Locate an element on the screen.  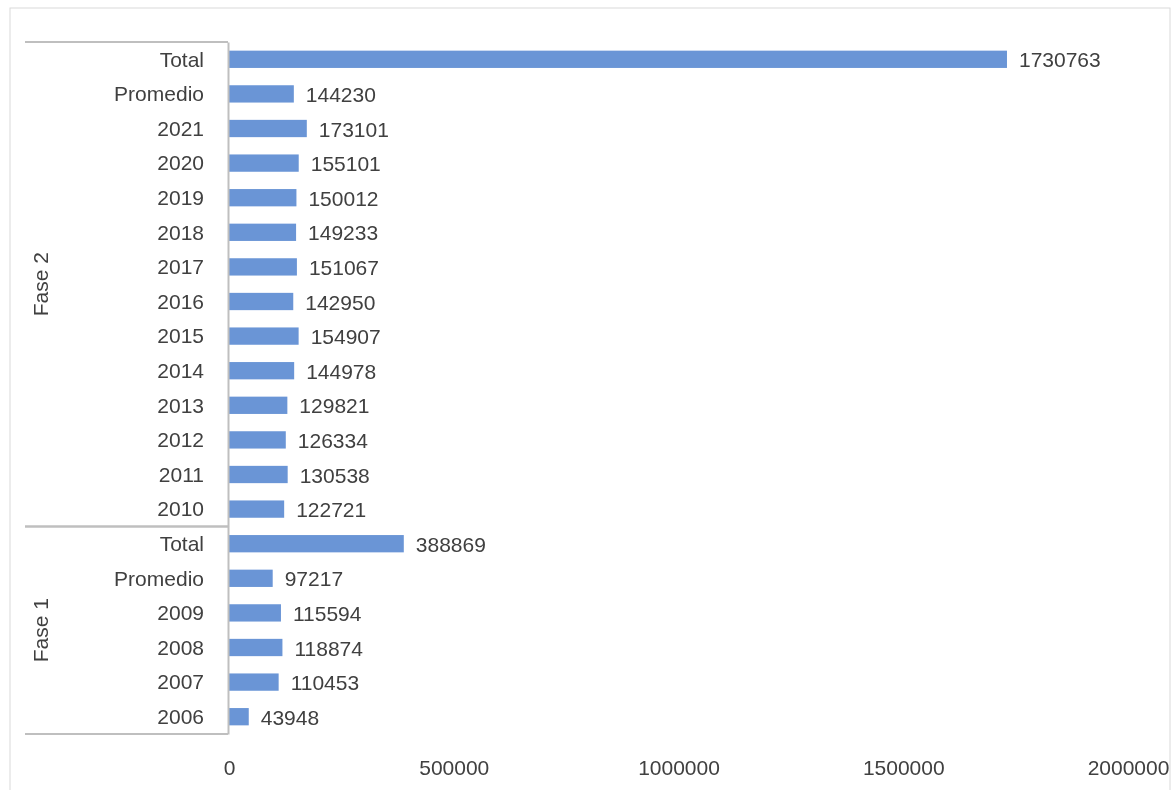
y-tick-label: 2018 is located at coordinates (180, 232).